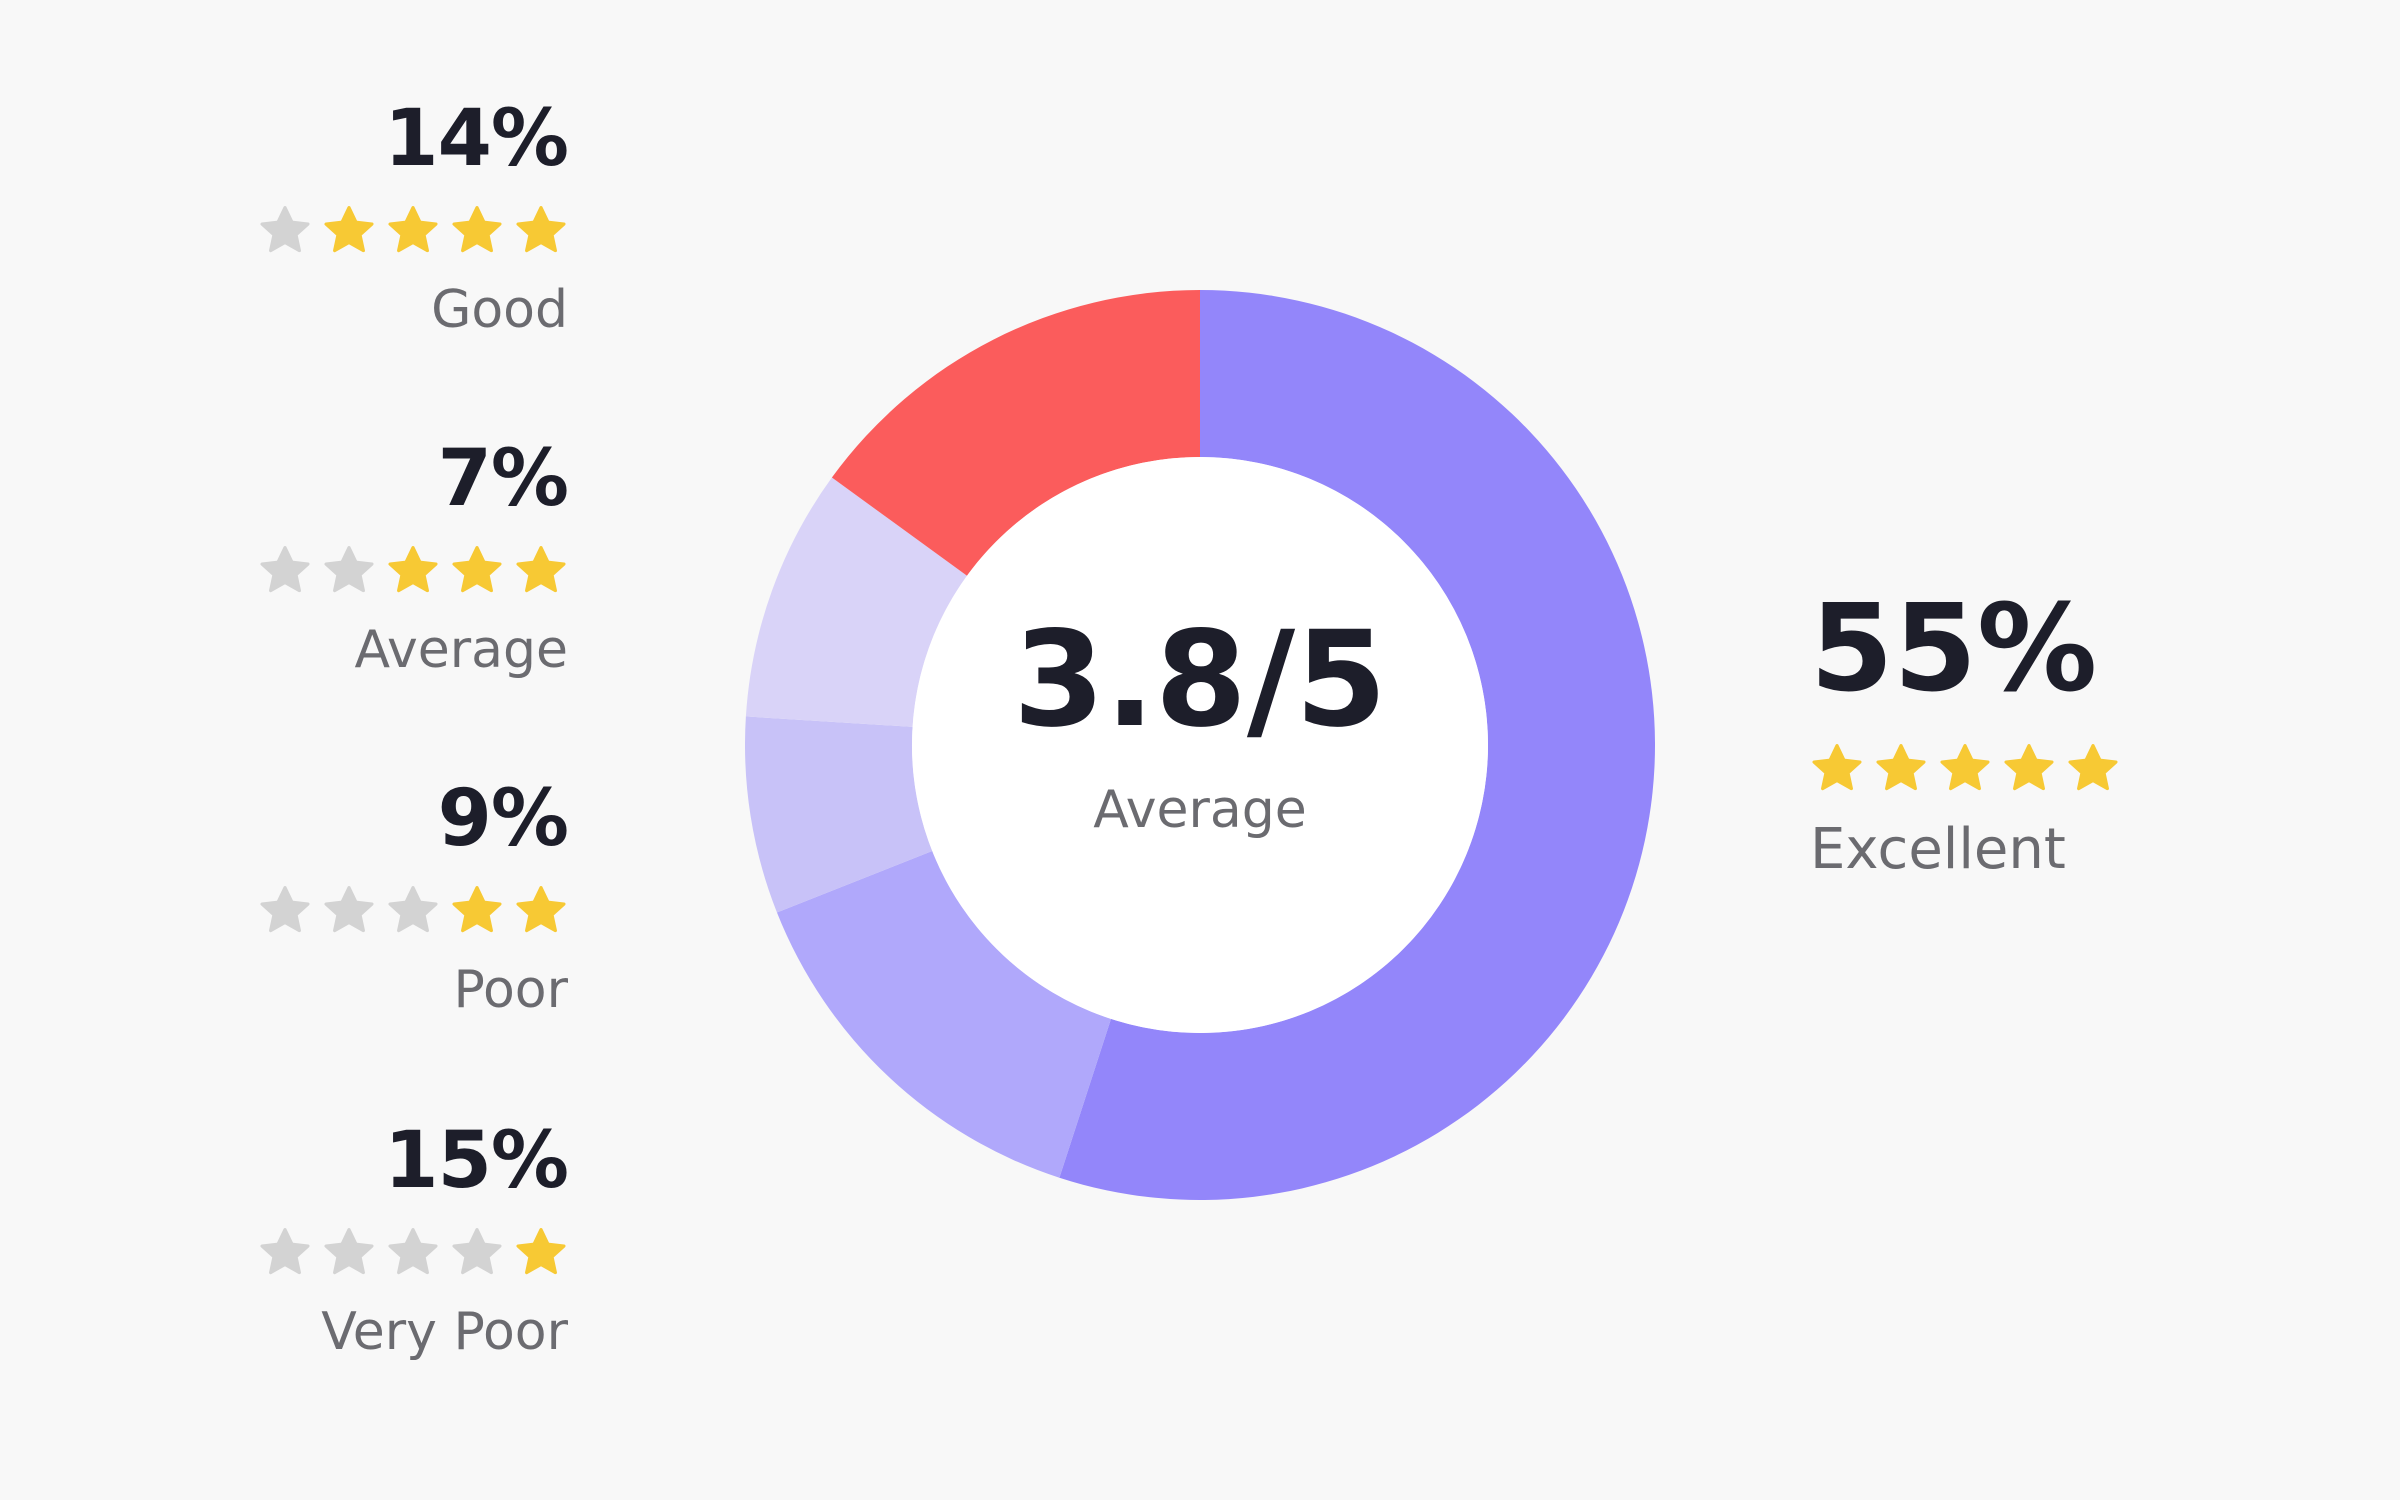  I want to click on rating-label: Average, so click(461, 650).